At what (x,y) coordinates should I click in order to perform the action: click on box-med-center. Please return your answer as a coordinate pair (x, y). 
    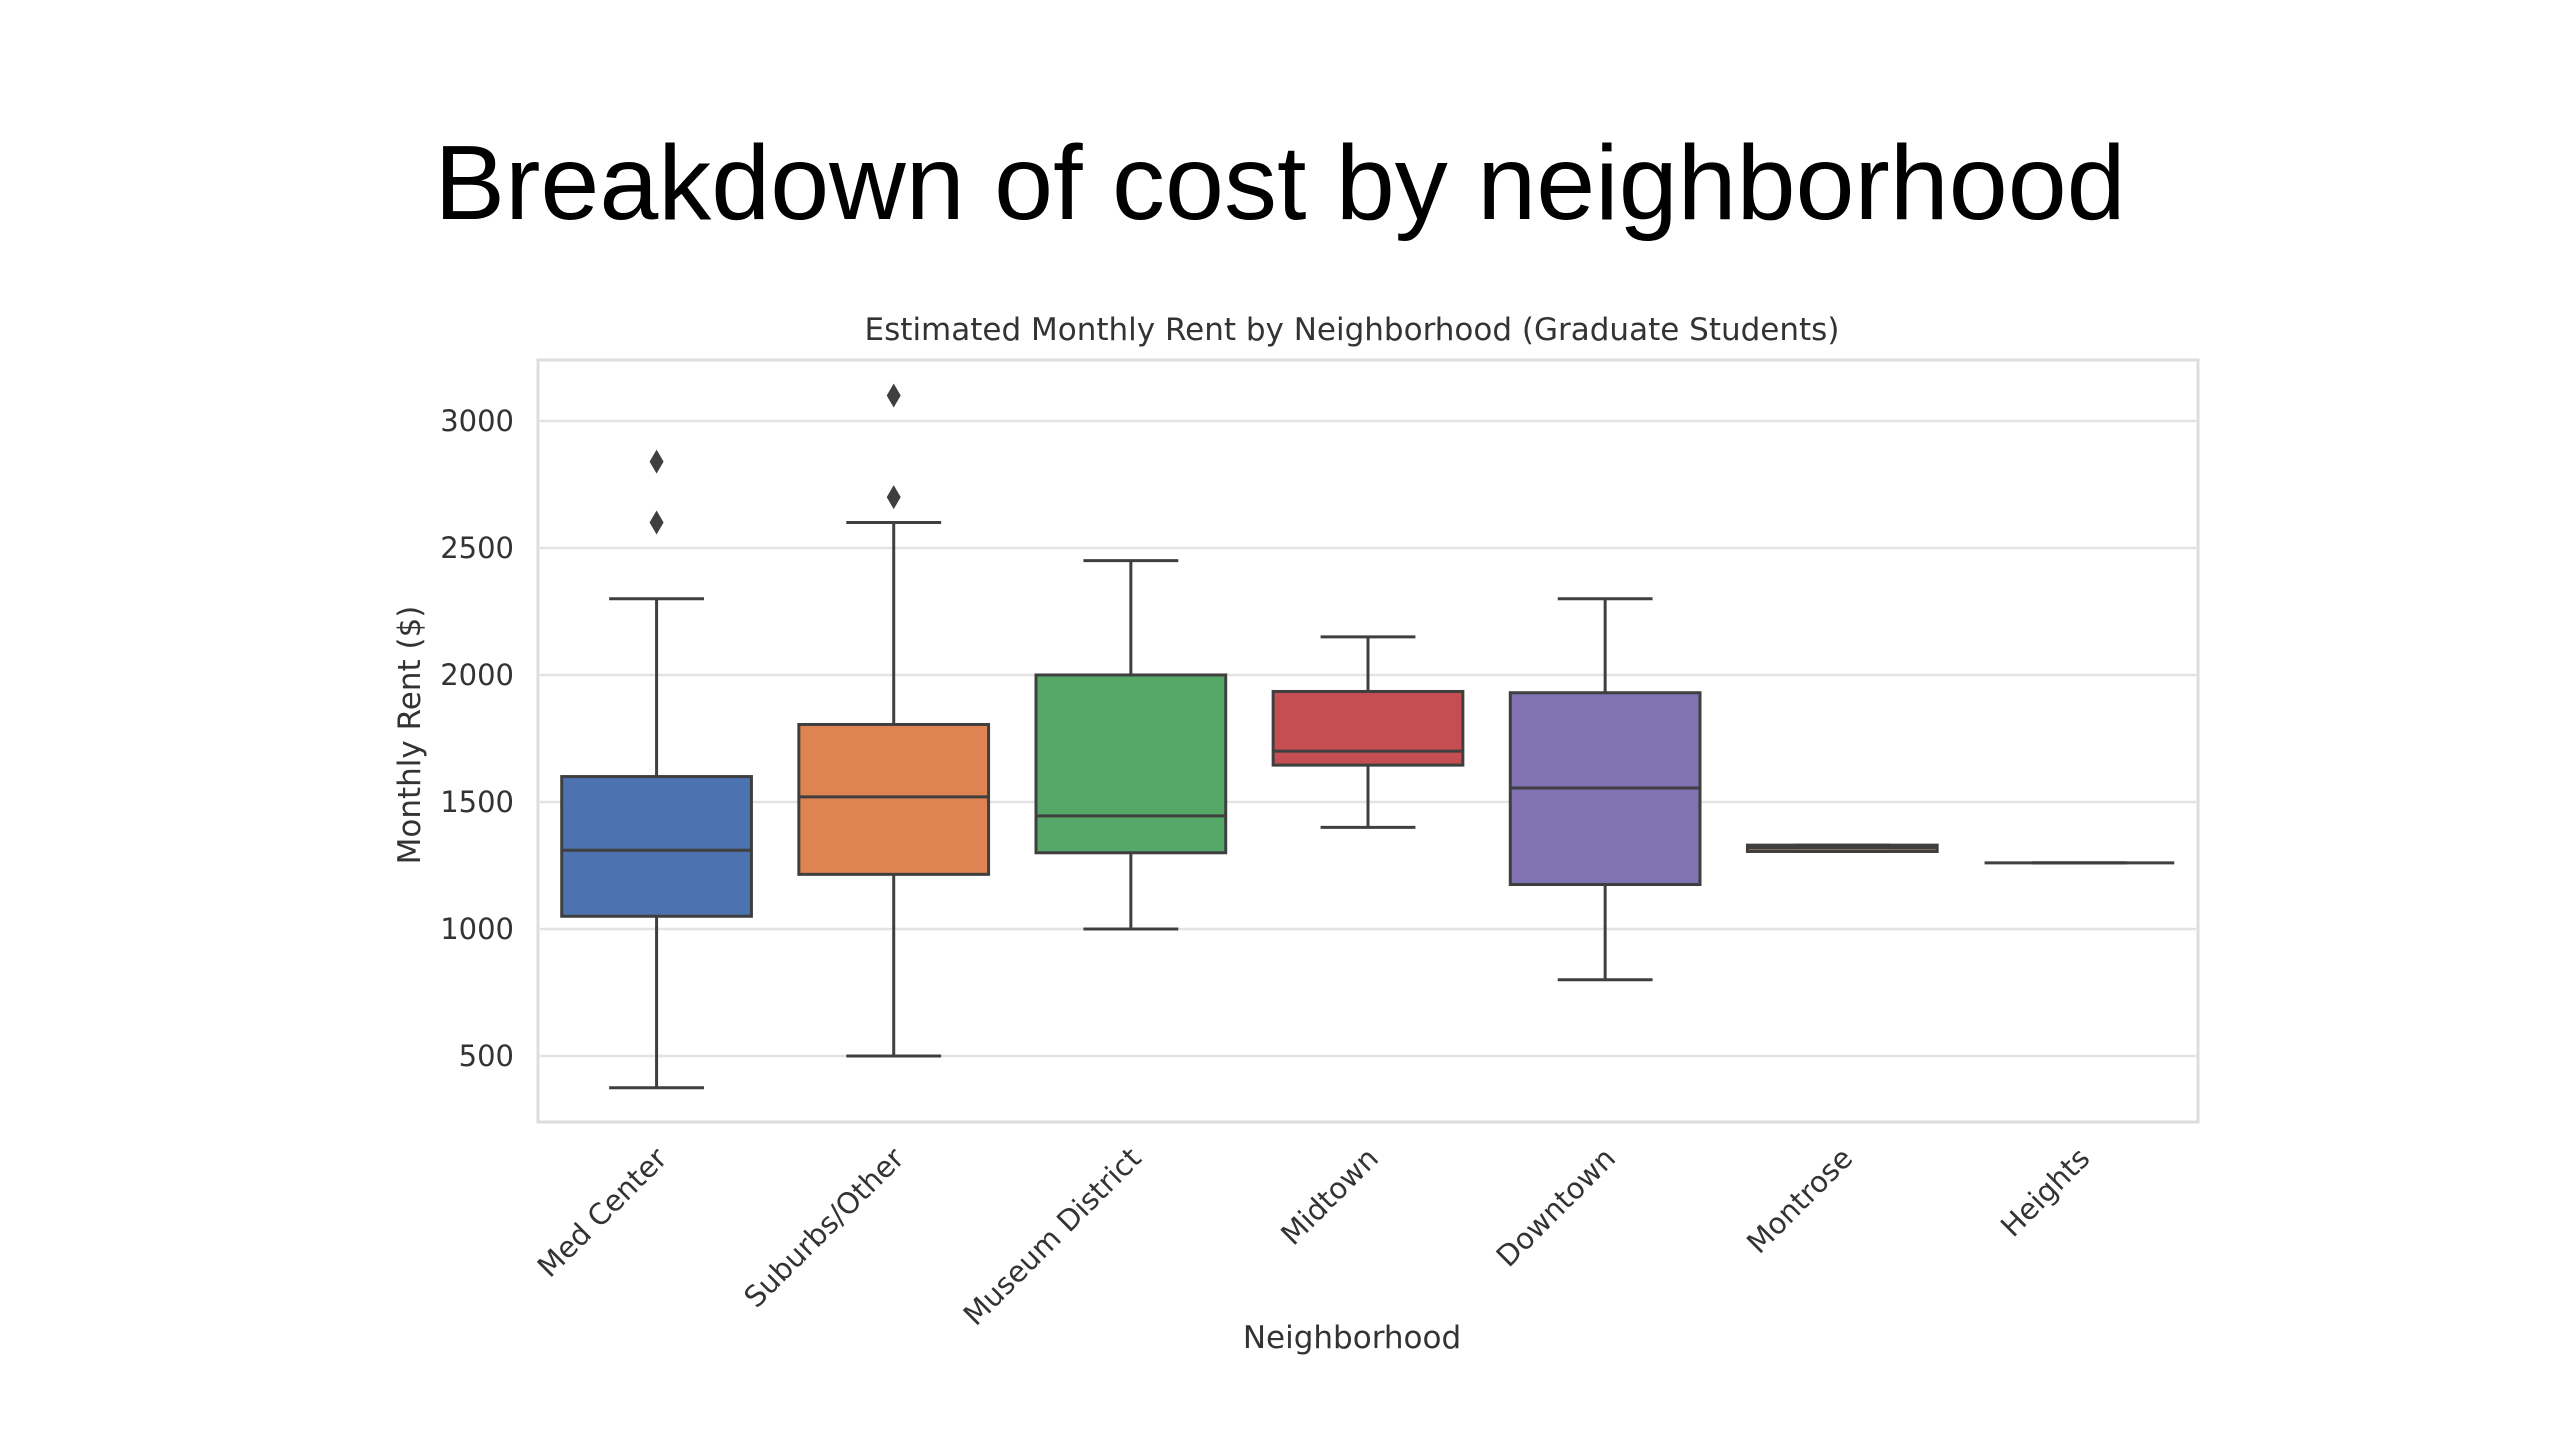
    Looking at the image, I should click on (656, 769).